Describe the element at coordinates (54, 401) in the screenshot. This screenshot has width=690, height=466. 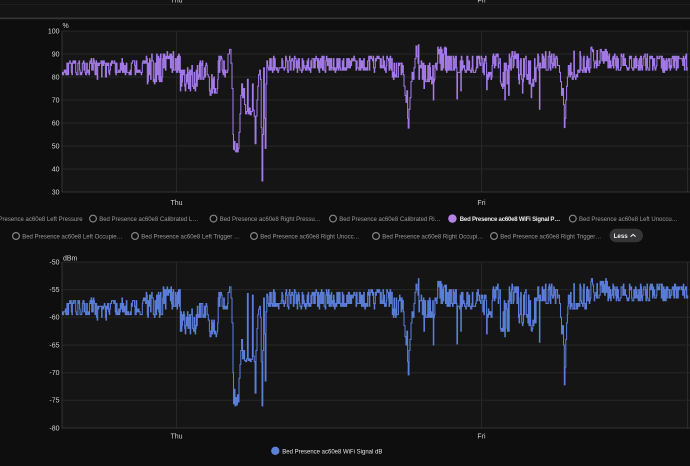
I see `svg-text: -75` at that location.